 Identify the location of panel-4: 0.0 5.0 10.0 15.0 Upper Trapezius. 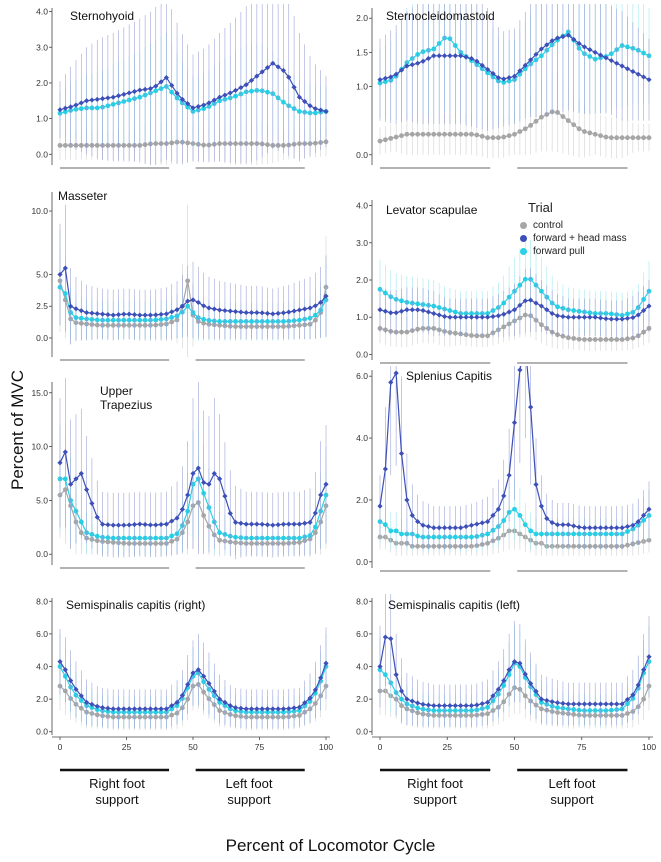
(180, 473).